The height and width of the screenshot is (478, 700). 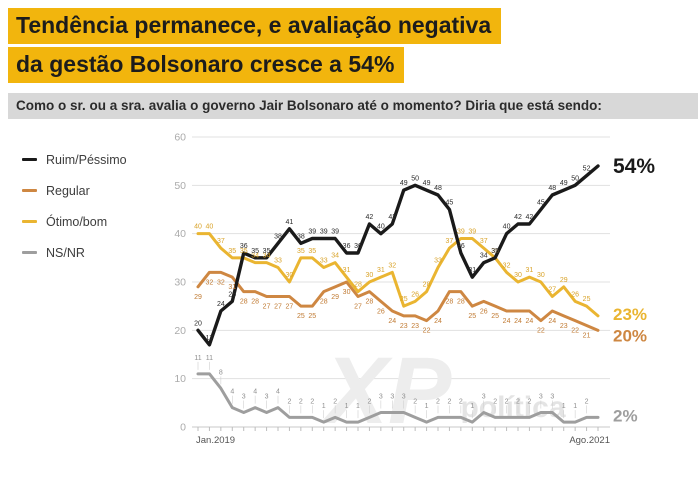 I want to click on point-label: 29, so click(x=335, y=296).